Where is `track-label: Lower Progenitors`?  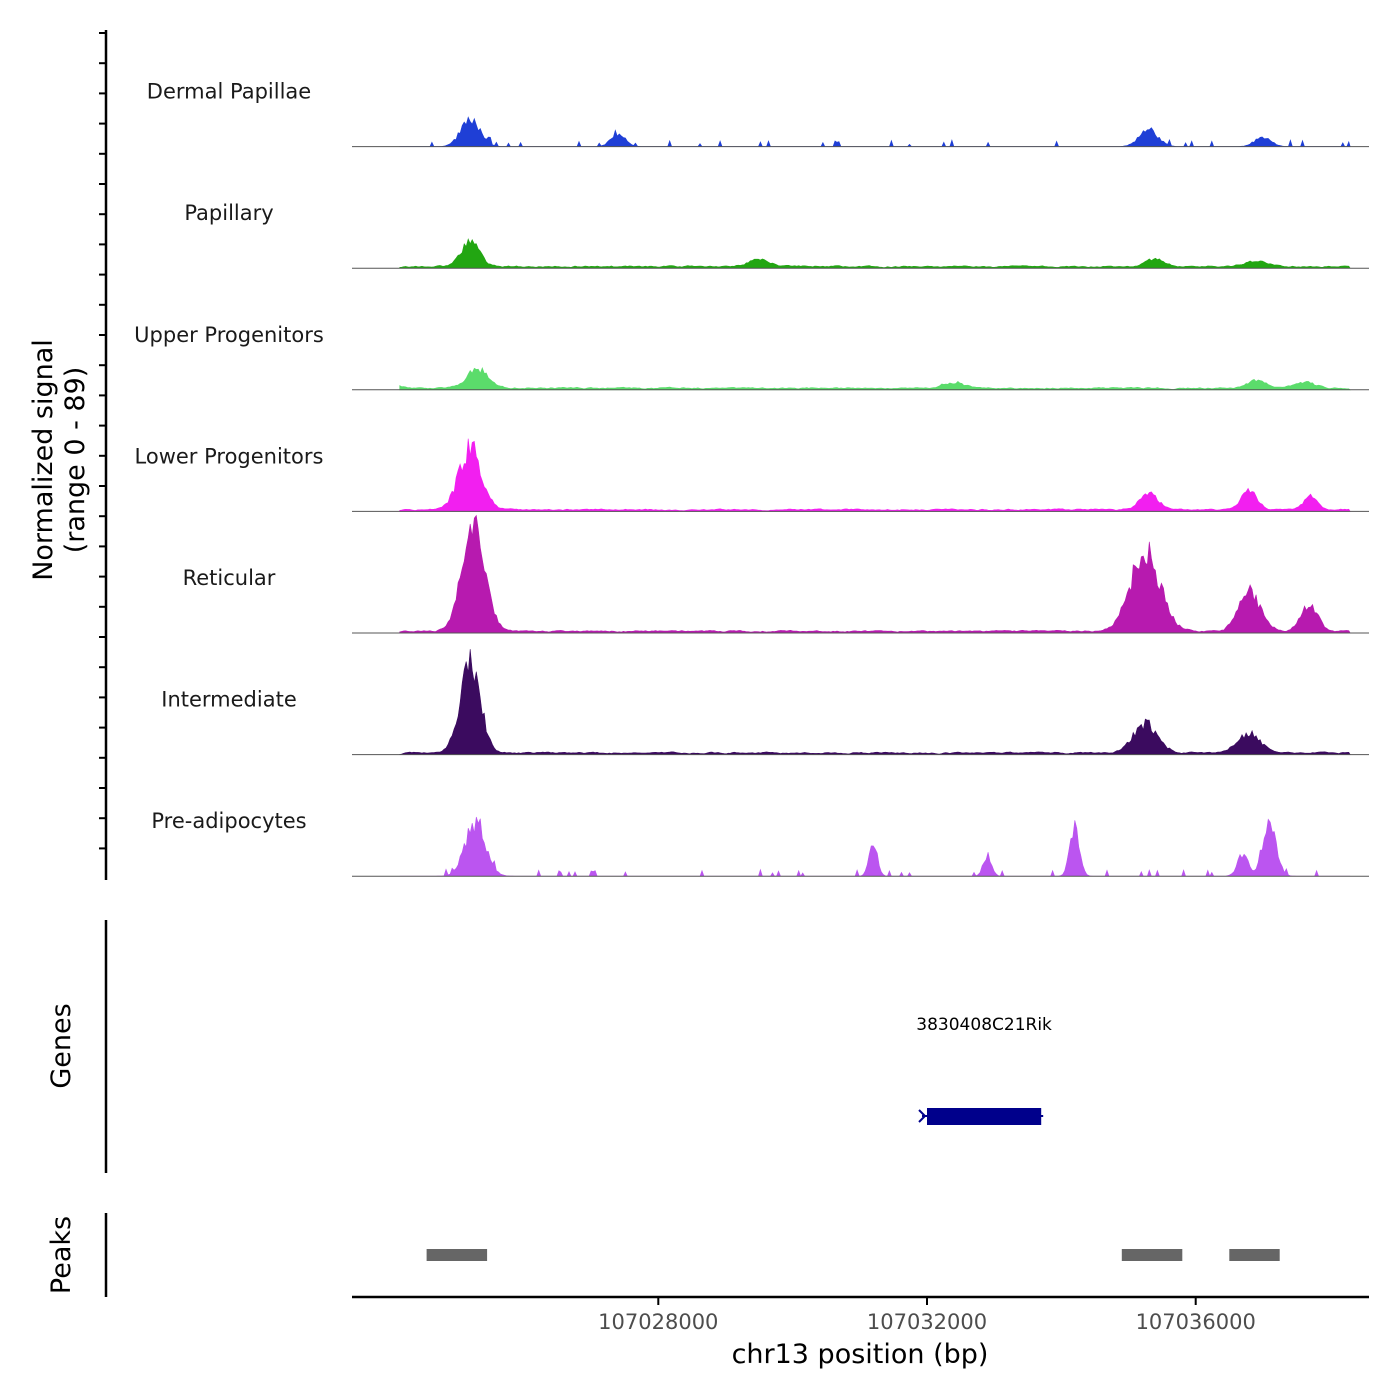
track-label: Lower Progenitors is located at coordinates (229, 456).